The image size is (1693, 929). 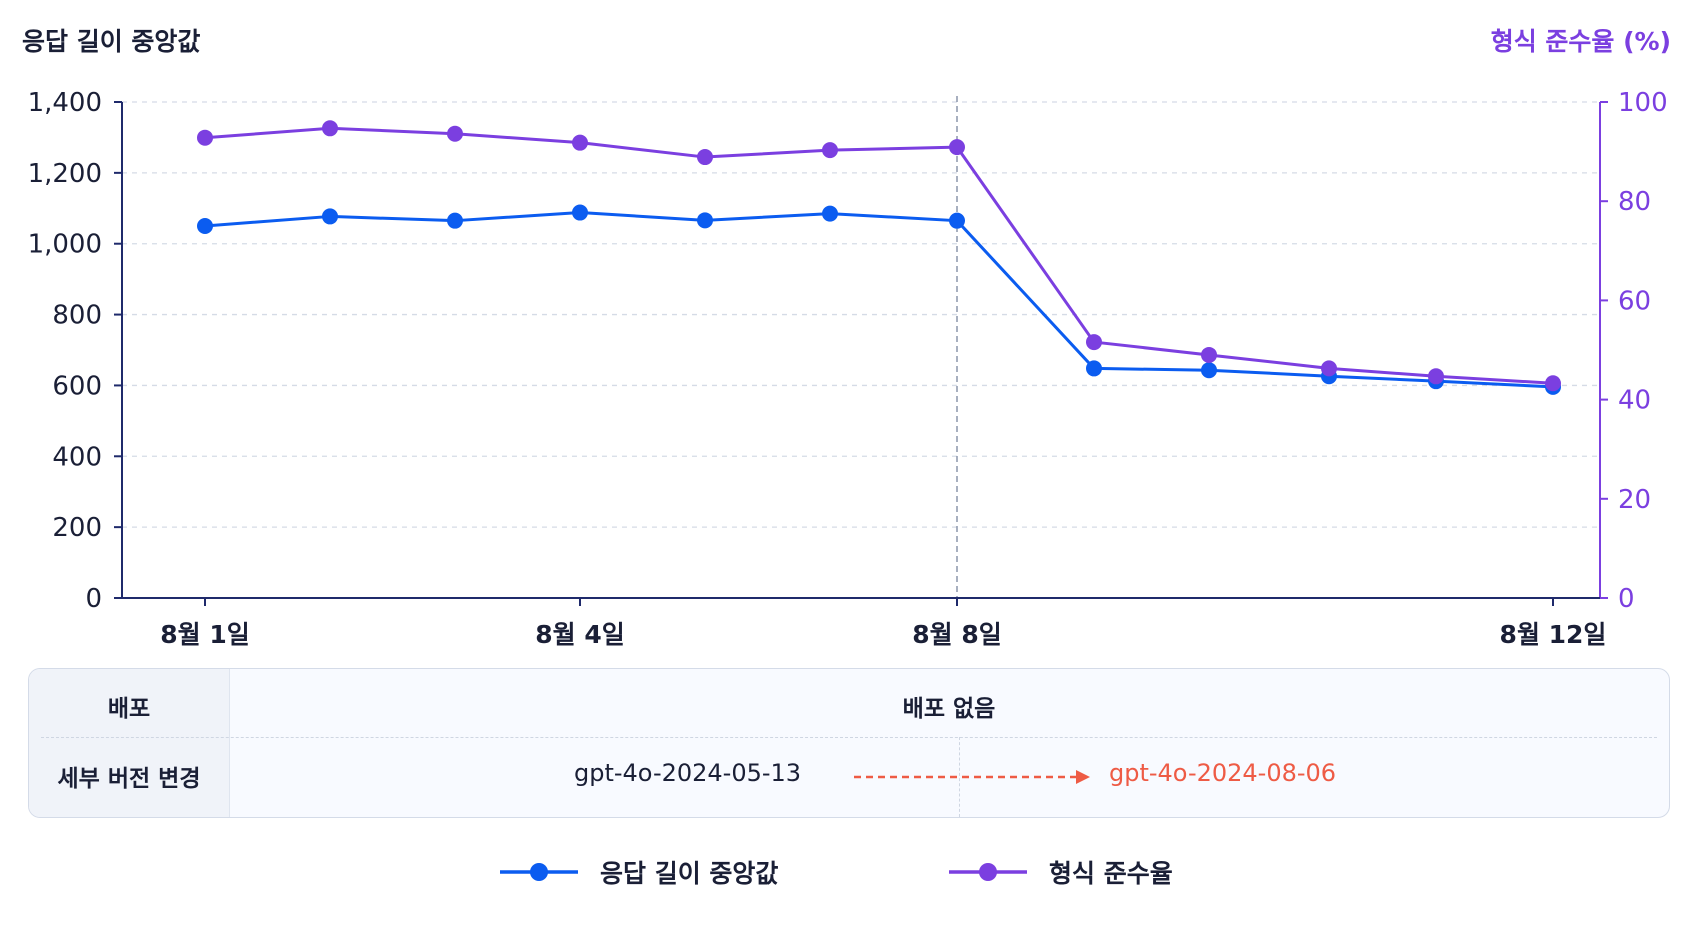 What do you see at coordinates (988, 872) in the screenshot?
I see `legend-swatch-format` at bounding box center [988, 872].